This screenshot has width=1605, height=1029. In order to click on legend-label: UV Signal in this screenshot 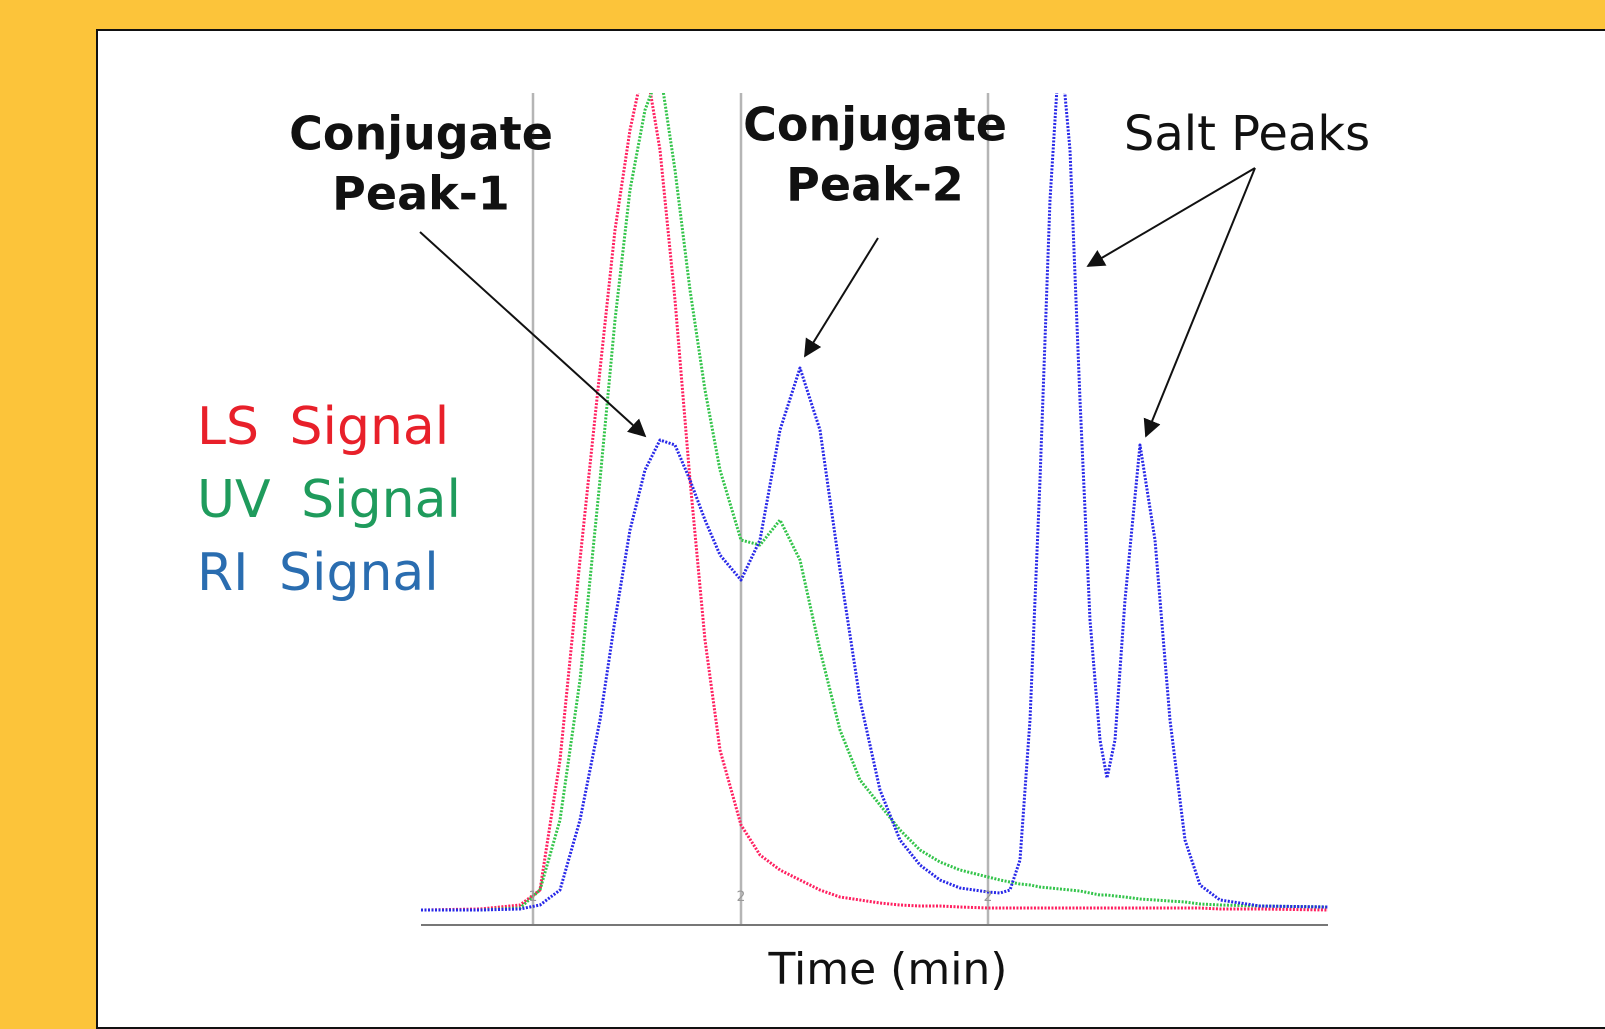, I will do `click(329, 500)`.